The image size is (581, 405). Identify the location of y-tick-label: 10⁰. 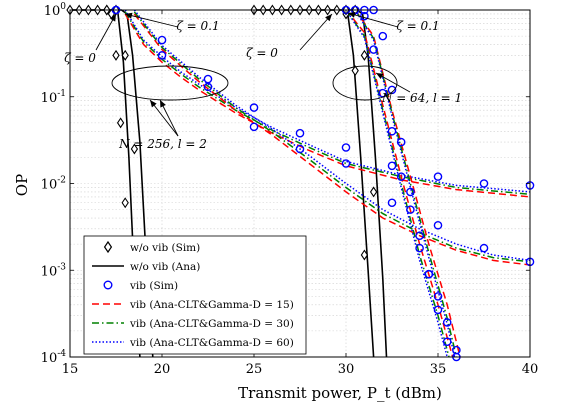
(55, 10).